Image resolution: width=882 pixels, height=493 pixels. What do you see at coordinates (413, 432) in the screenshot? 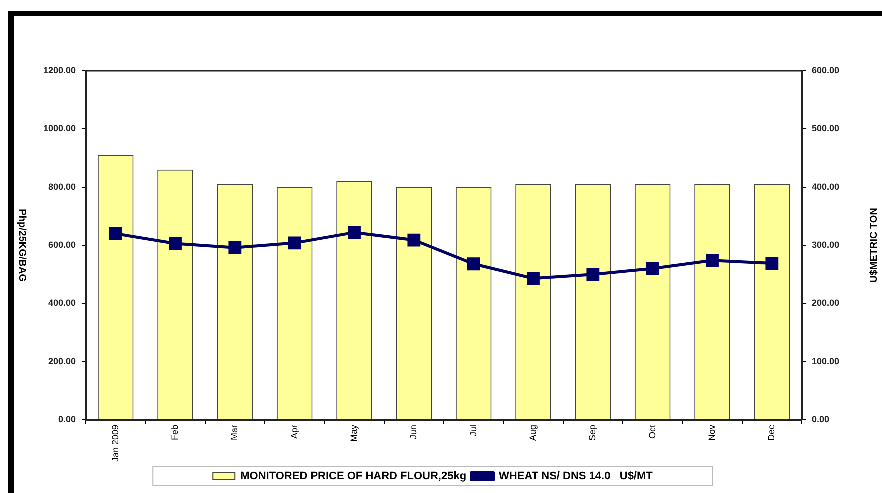
I see `x-tick-label: Jun` at bounding box center [413, 432].